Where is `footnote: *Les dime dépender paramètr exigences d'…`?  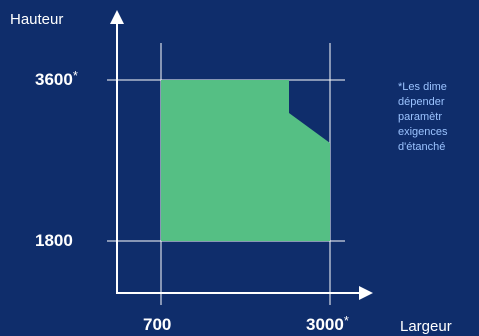 footnote: *Les dime dépender paramètr exigences d'… is located at coordinates (423, 117).